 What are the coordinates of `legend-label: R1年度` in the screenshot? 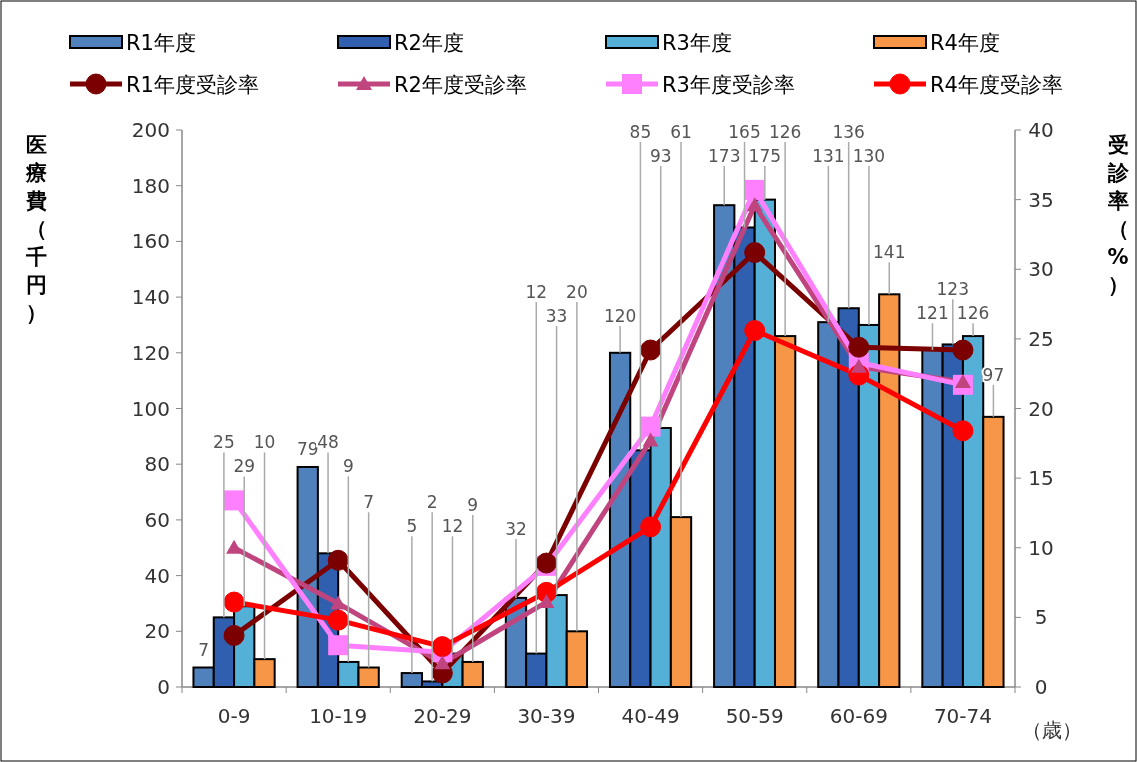 It's located at (161, 43).